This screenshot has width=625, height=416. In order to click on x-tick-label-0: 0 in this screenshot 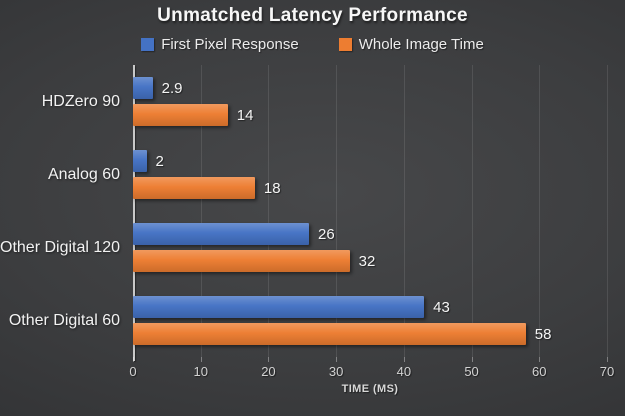, I will do `click(133, 371)`.